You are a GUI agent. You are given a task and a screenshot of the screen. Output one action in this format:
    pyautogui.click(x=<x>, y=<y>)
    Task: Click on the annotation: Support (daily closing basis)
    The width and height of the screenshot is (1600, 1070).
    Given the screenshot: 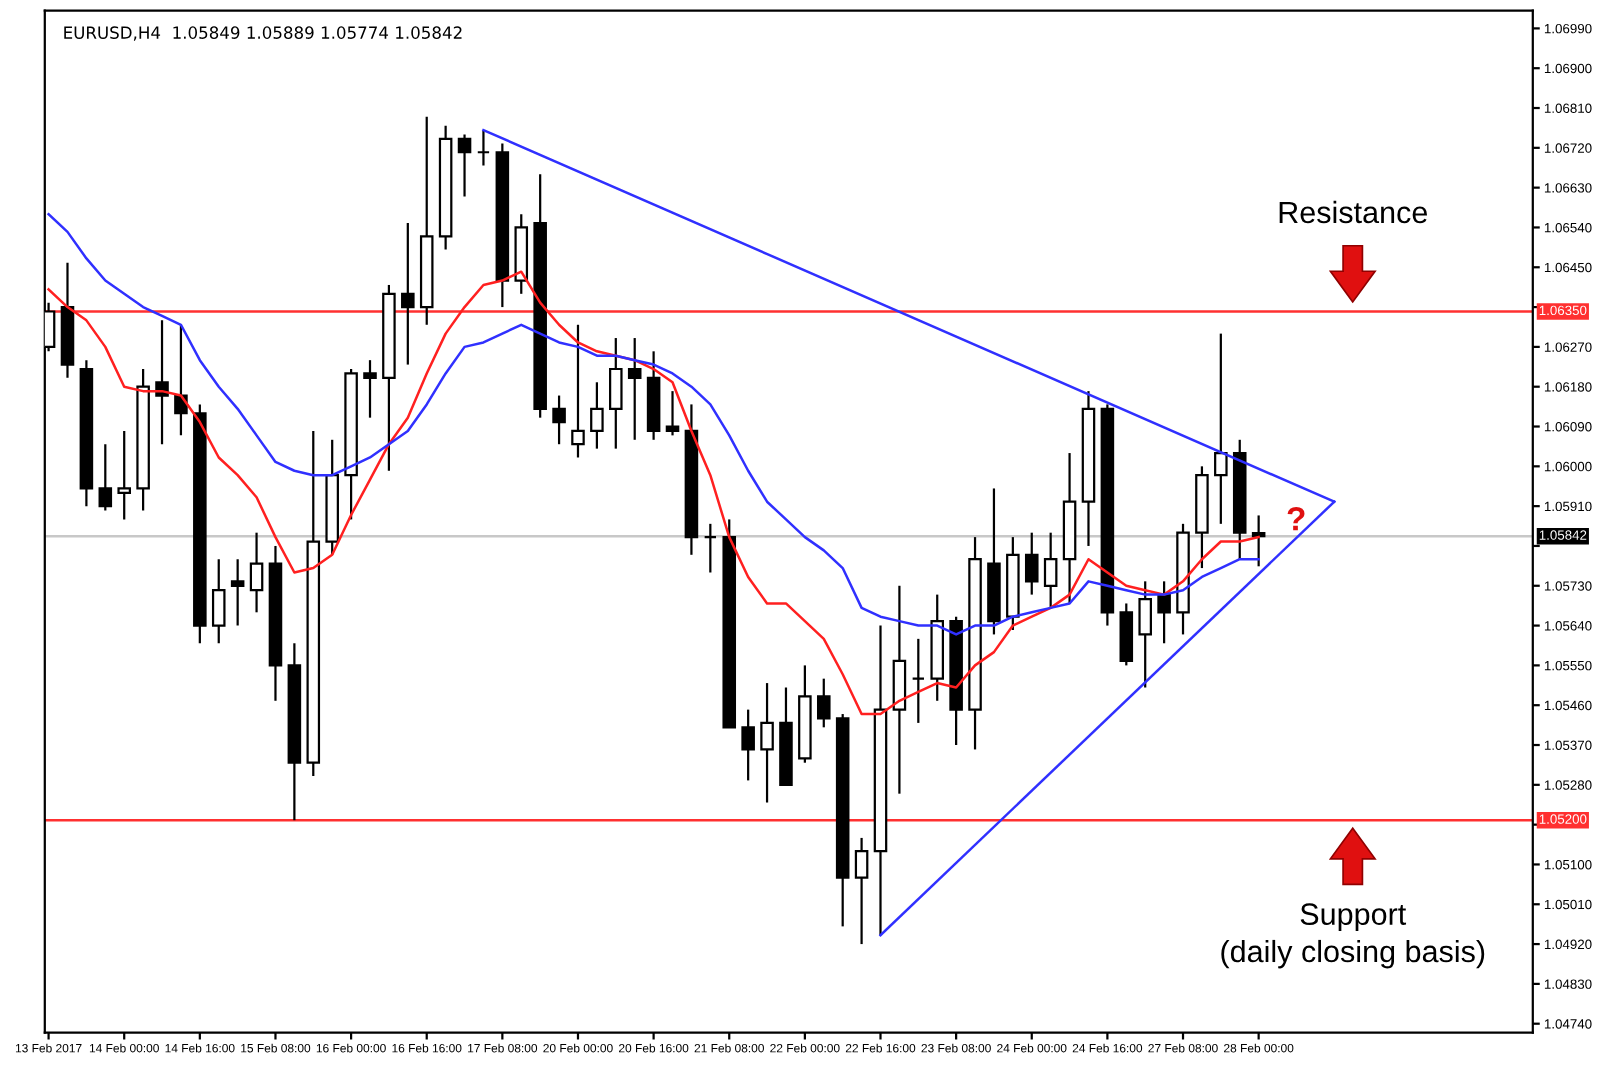 What is the action you would take?
    pyautogui.click(x=1353, y=936)
    